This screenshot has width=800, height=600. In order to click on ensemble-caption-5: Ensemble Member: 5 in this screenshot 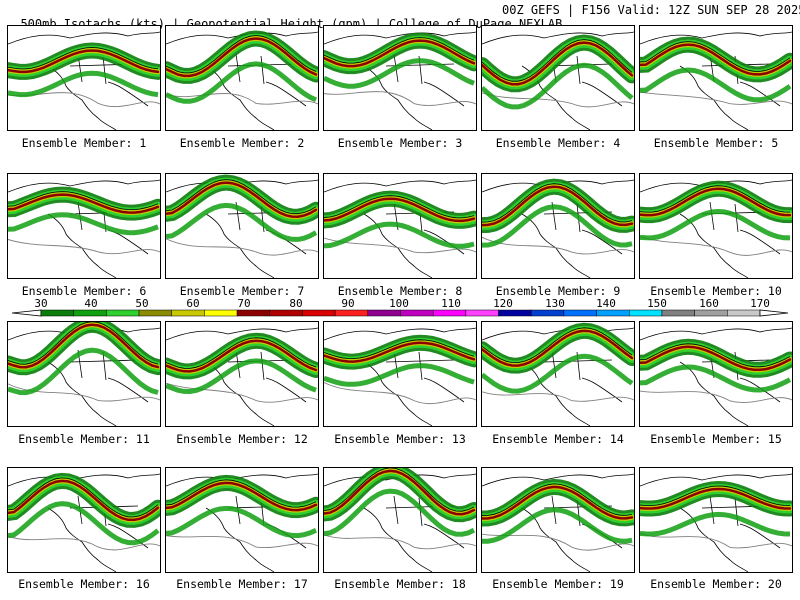, I will do `click(716, 143)`.